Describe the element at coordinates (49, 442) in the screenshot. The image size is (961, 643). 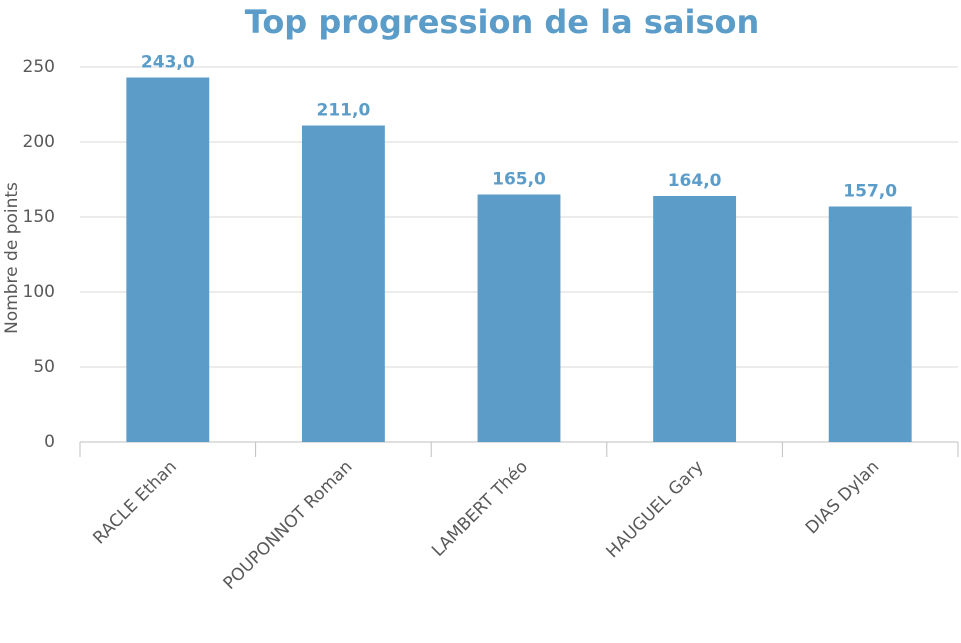
I see `y-tick-label: 0` at that location.